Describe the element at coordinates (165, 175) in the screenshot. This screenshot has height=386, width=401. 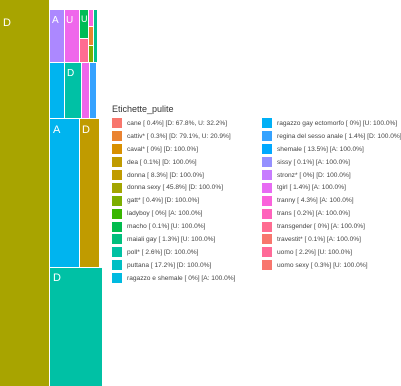
I see `legend-label: donna [ 8.3%] [D: 100.0%]` at that location.